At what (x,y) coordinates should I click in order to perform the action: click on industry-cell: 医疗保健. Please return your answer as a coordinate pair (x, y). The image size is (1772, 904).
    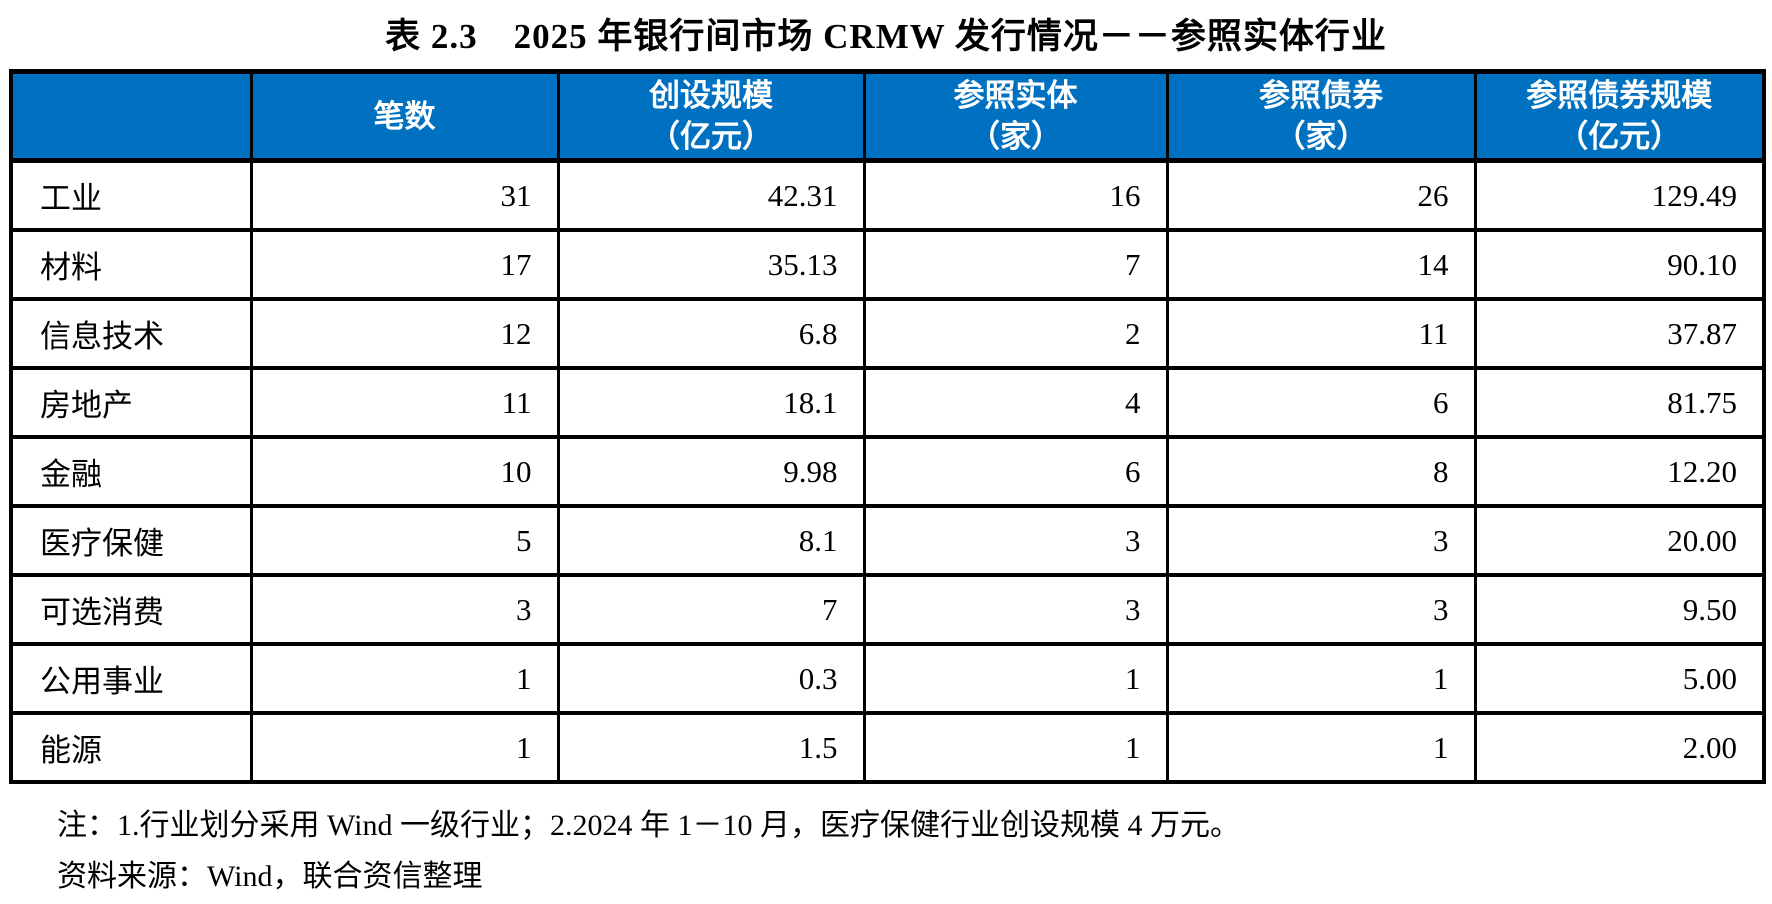
    Looking at the image, I should click on (131, 540).